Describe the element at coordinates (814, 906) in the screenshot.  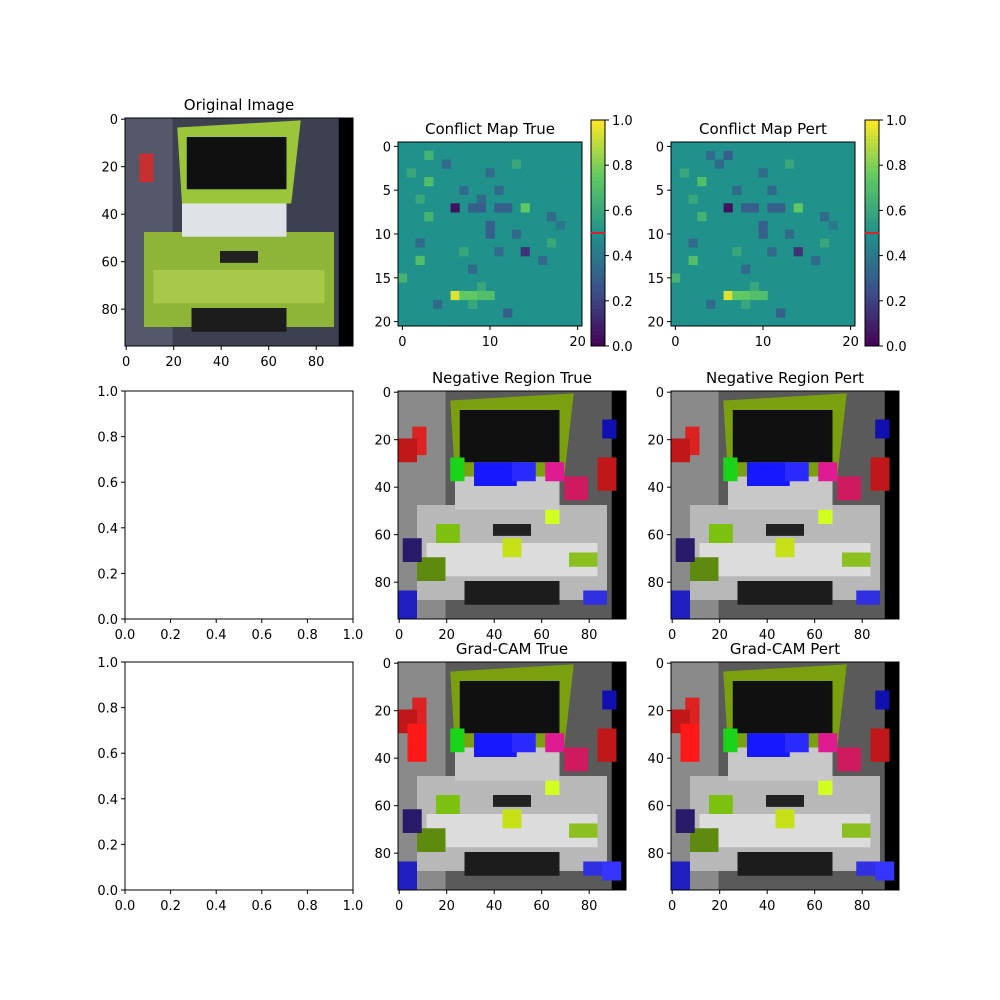
I see `x-tick-label: 60` at that location.